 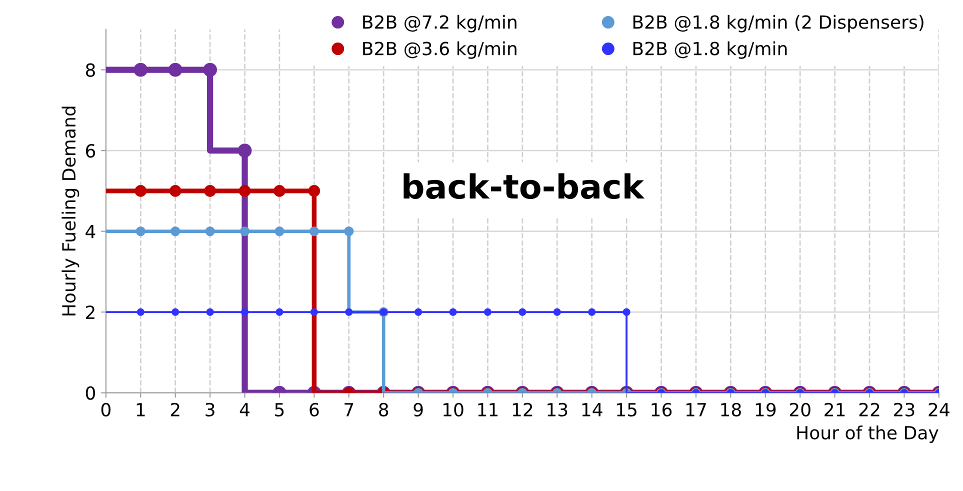 I want to click on legend-label: B2B @1.8 kg/min, so click(x=710, y=50).